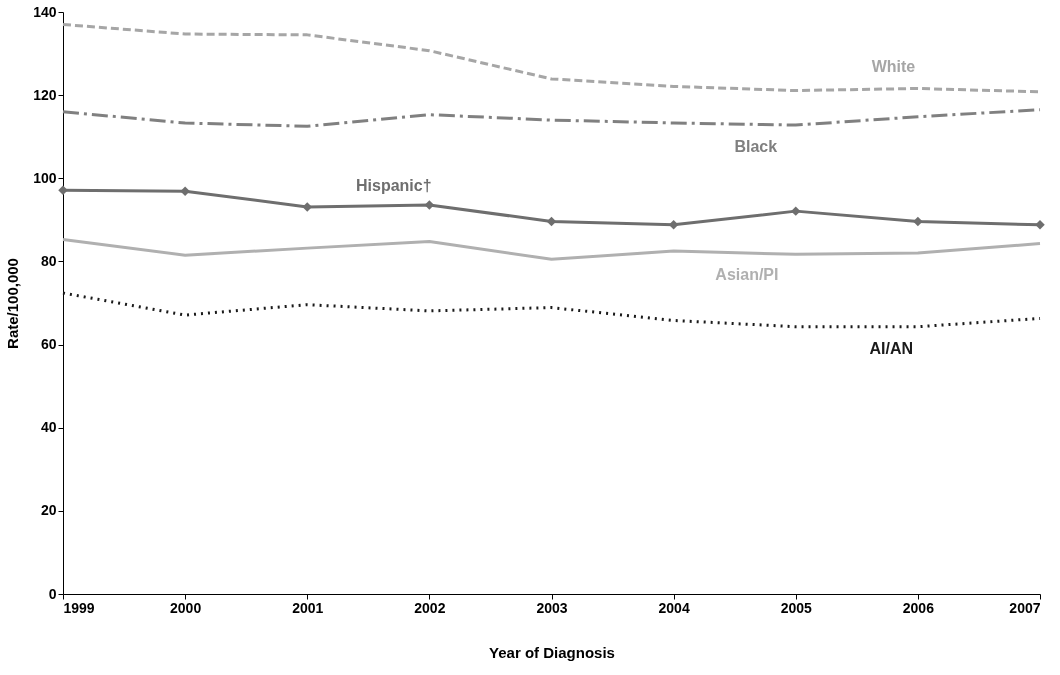 This screenshot has width=1060, height=675. I want to click on series-label: Asian/PI, so click(747, 275).